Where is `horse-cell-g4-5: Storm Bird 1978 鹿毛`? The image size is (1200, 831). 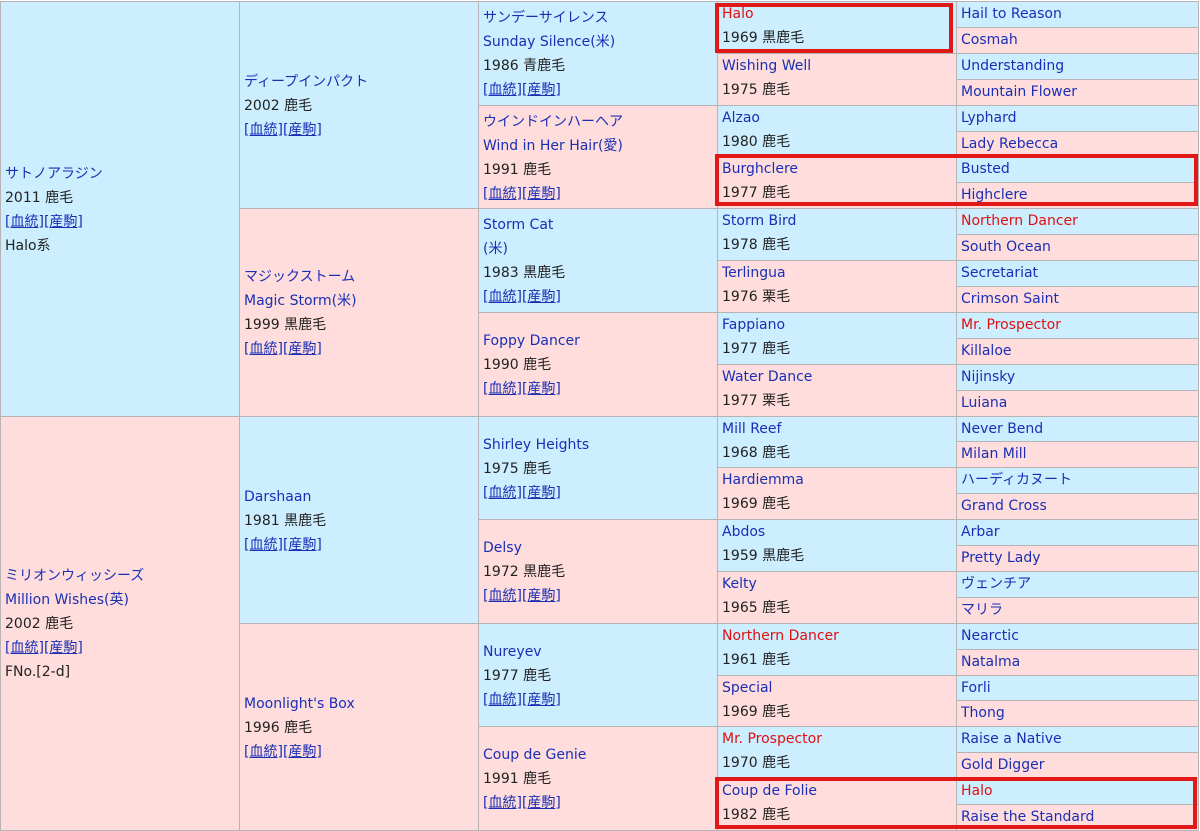
horse-cell-g4-5: Storm Bird 1978 鹿毛 is located at coordinates (837, 234).